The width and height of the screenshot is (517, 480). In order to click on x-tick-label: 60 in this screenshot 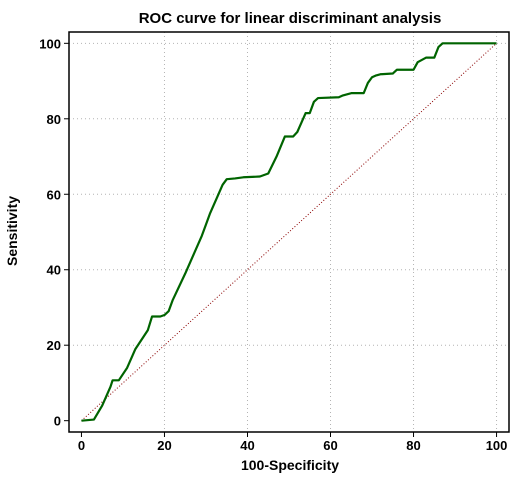, I will do `click(330, 445)`.